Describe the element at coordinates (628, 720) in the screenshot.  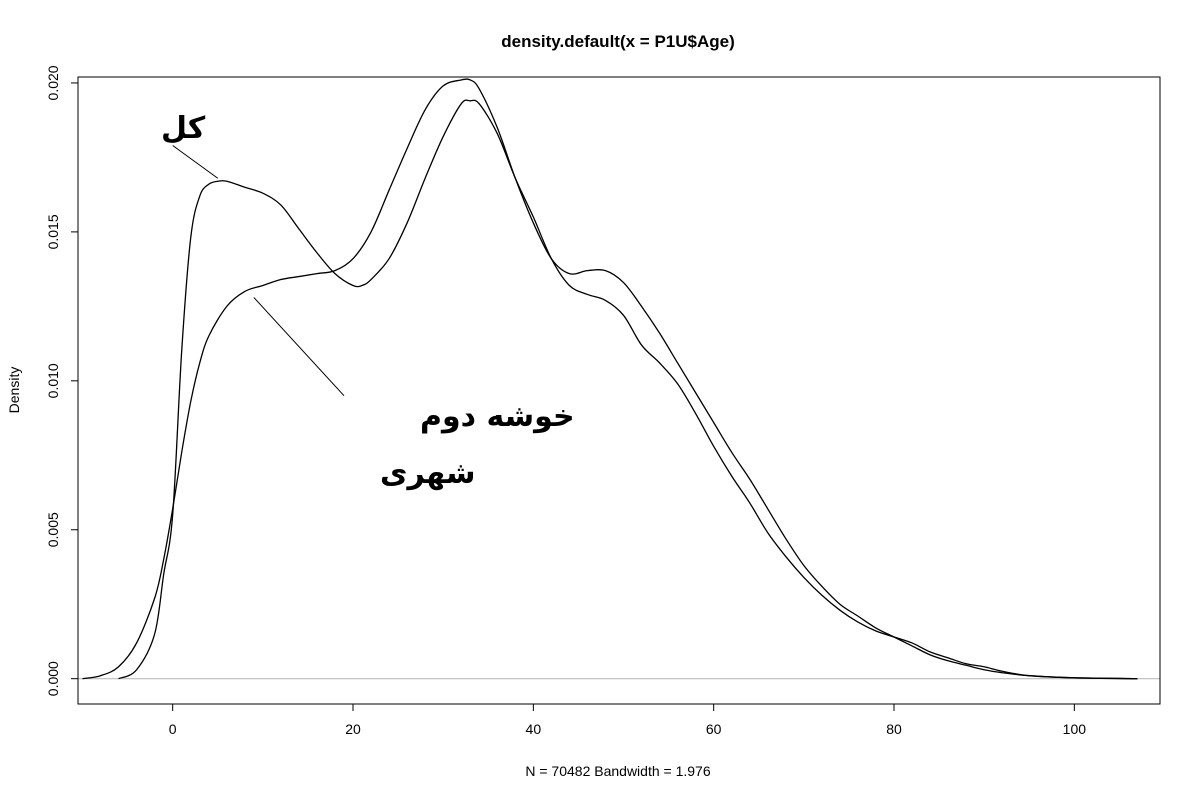
I see `x-axis: 0 20 40 60 80 100` at that location.